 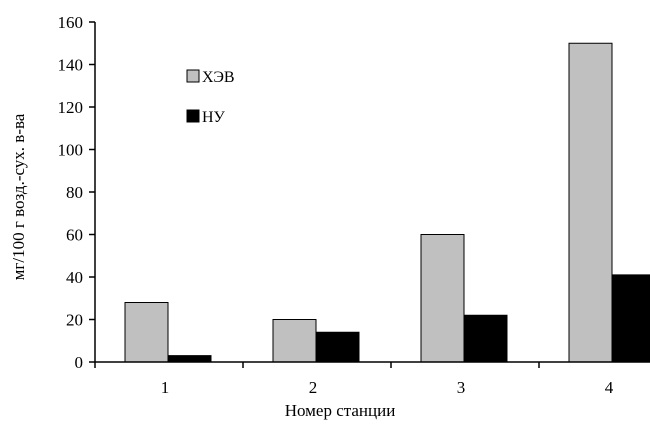 What do you see at coordinates (71, 65) in the screenshot?
I see `y-tick-label: 140` at bounding box center [71, 65].